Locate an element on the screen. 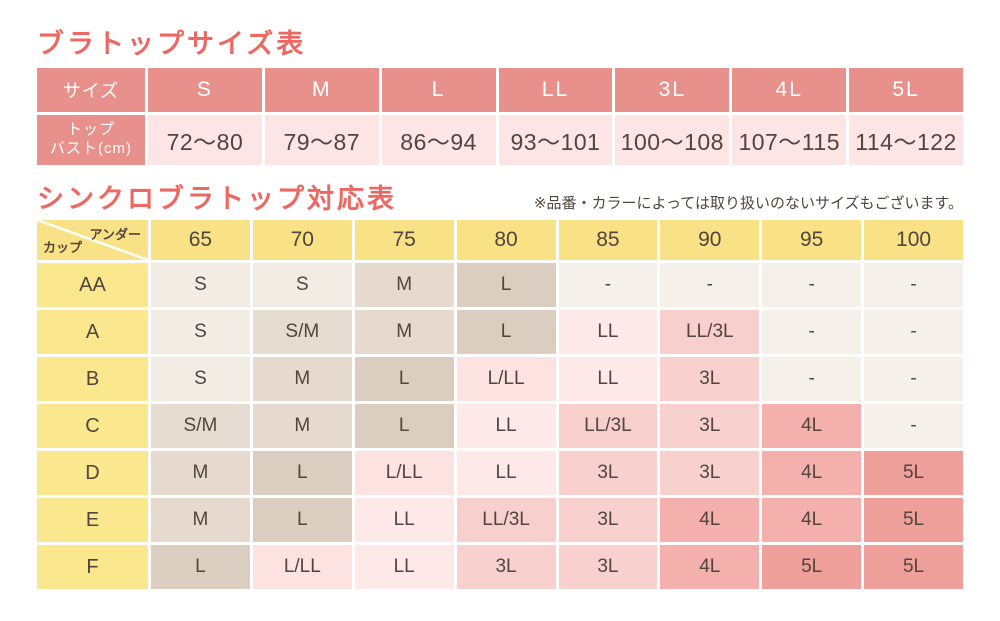 The height and width of the screenshot is (621, 1000). t1-value-ll: 93〜101 is located at coordinates (555, 140).